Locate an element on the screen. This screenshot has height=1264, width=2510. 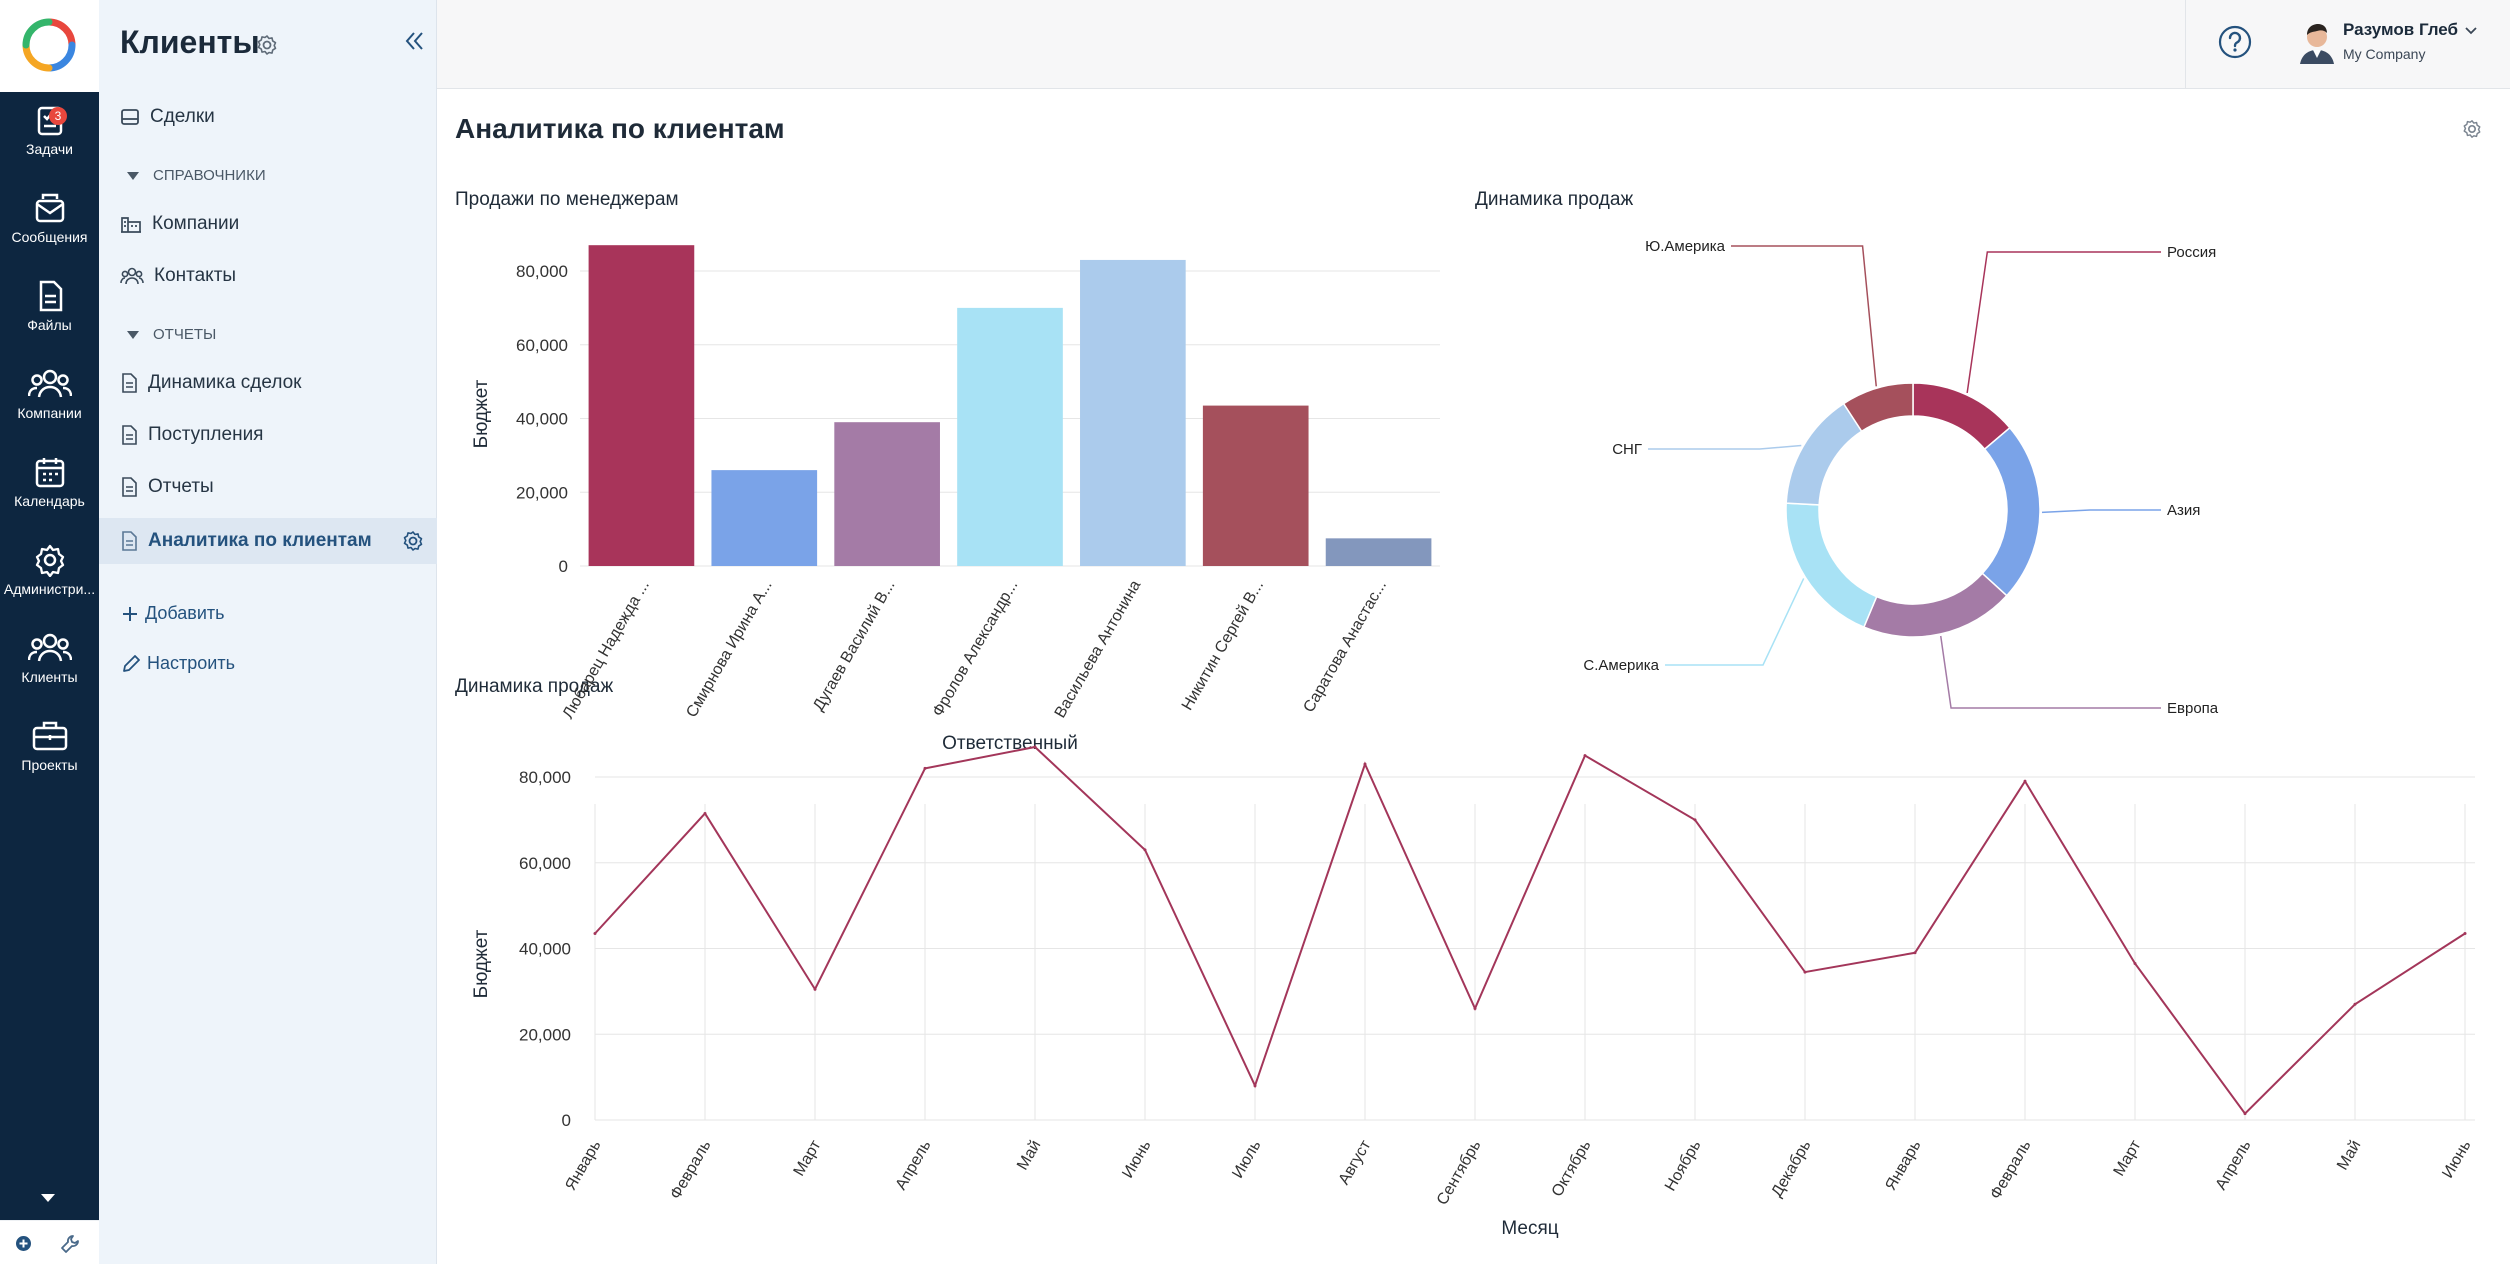
rail-bottom is located at coordinates (49, 1242).